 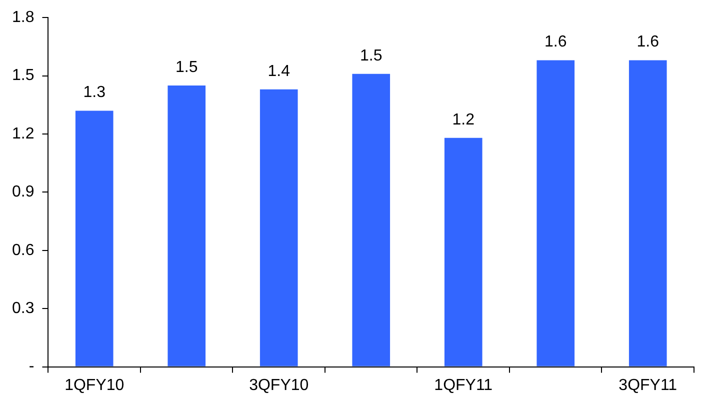 I want to click on y-tick-label: 1.8, so click(x=23, y=17).